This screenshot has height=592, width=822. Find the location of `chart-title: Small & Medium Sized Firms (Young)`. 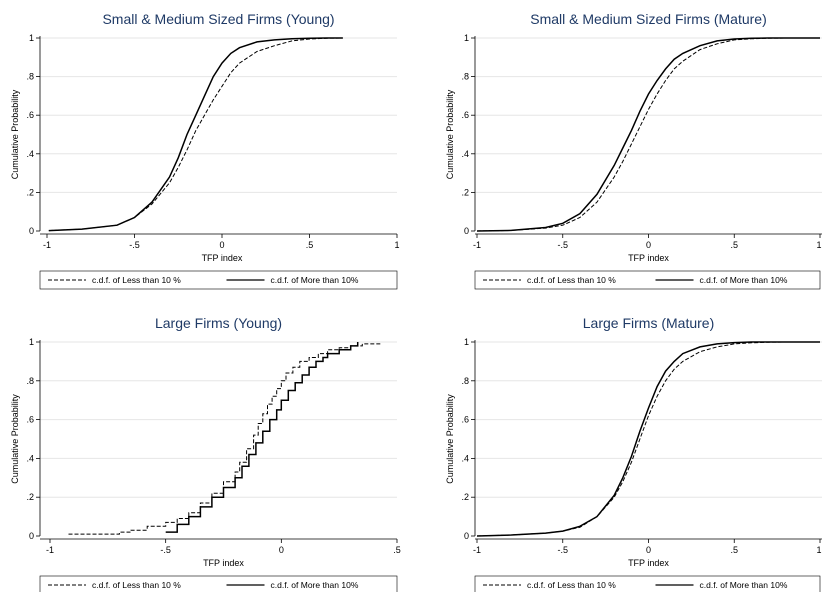

chart-title: Small & Medium Sized Firms (Young) is located at coordinates (218, 19).